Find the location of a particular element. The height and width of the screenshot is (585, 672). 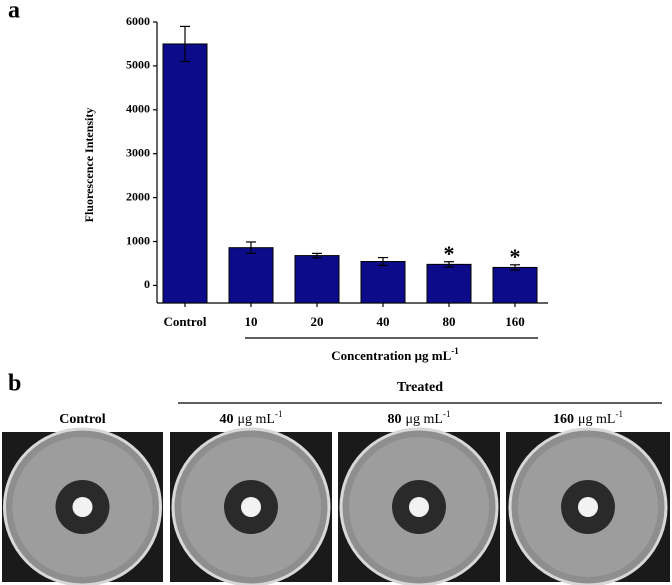

plate-label: Control is located at coordinates (82, 419).